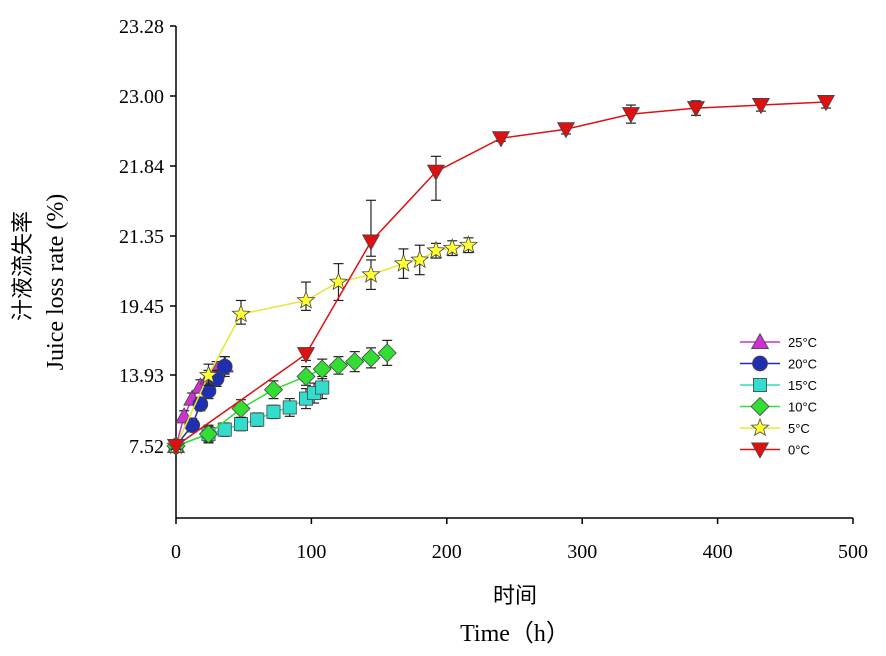 Image resolution: width=886 pixels, height=656 pixels. What do you see at coordinates (141, 27) in the screenshot?
I see `y-tick-label: 23.28` at bounding box center [141, 27].